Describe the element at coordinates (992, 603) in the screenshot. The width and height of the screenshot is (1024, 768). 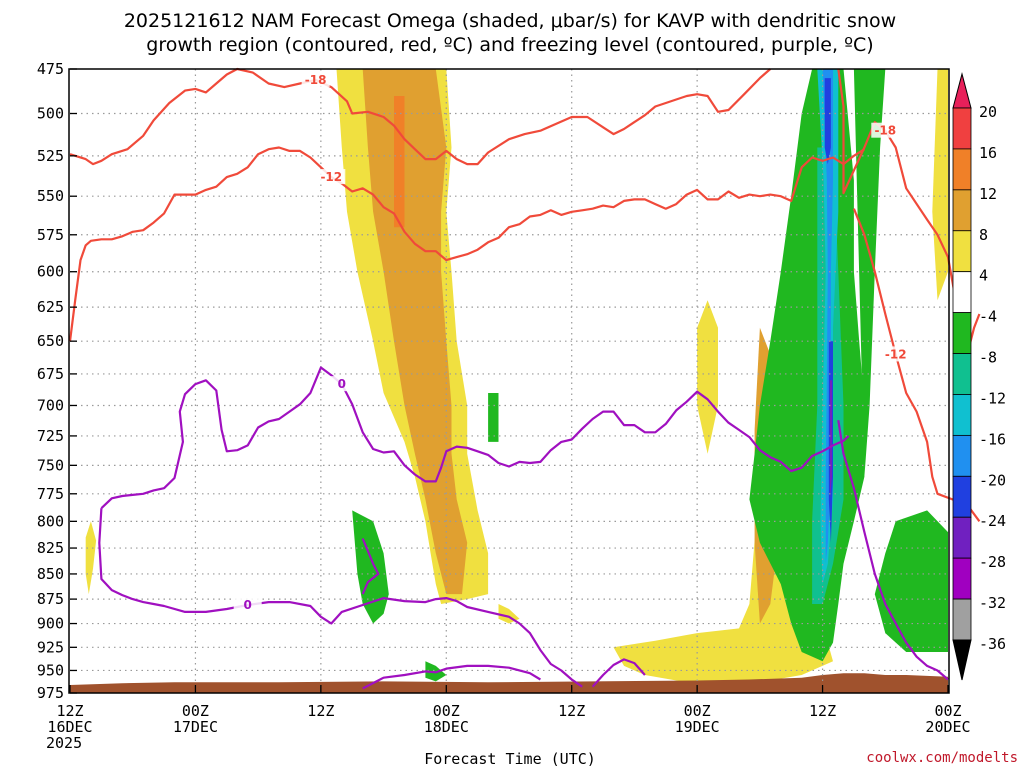
I see `colorbar-label: -32` at that location.